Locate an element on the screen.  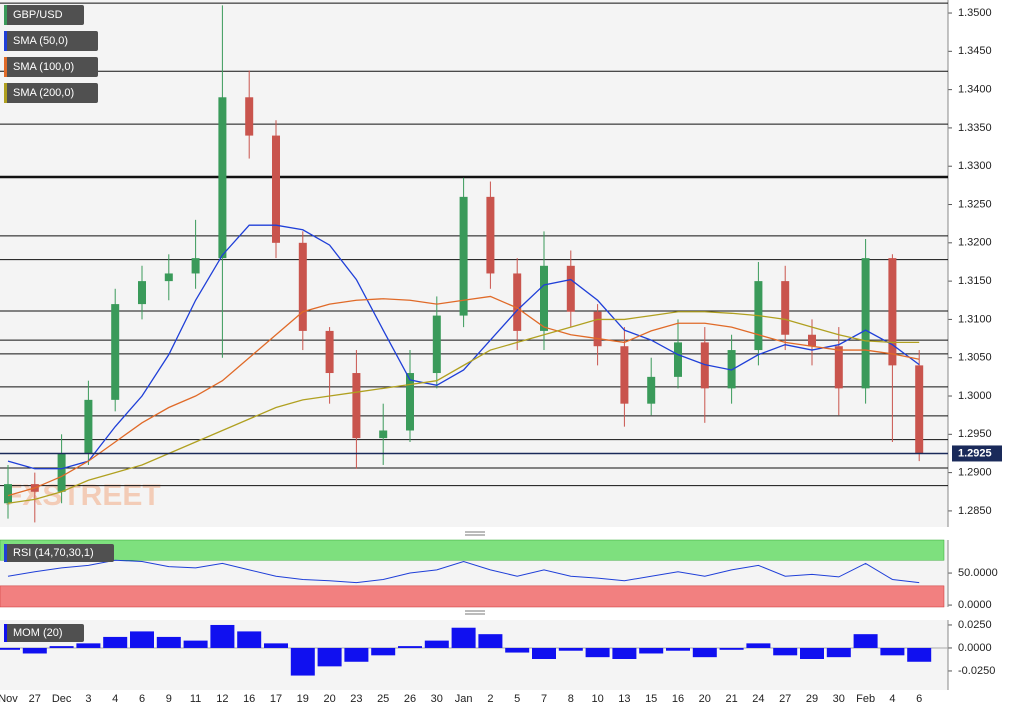
watermark: FXSTREET is located at coordinates (82, 495).